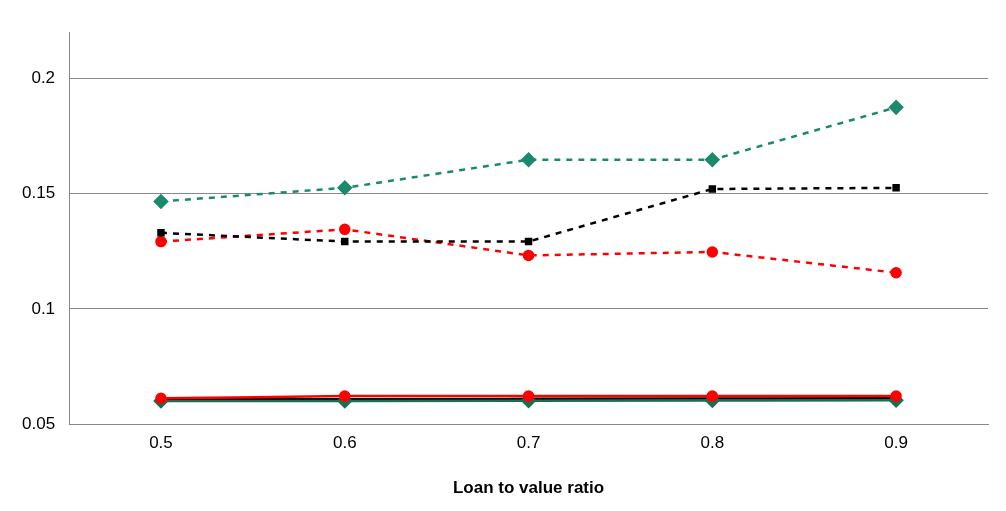 The image size is (1006, 511). What do you see at coordinates (161, 443) in the screenshot?
I see `x-tick-label: 0.5` at bounding box center [161, 443].